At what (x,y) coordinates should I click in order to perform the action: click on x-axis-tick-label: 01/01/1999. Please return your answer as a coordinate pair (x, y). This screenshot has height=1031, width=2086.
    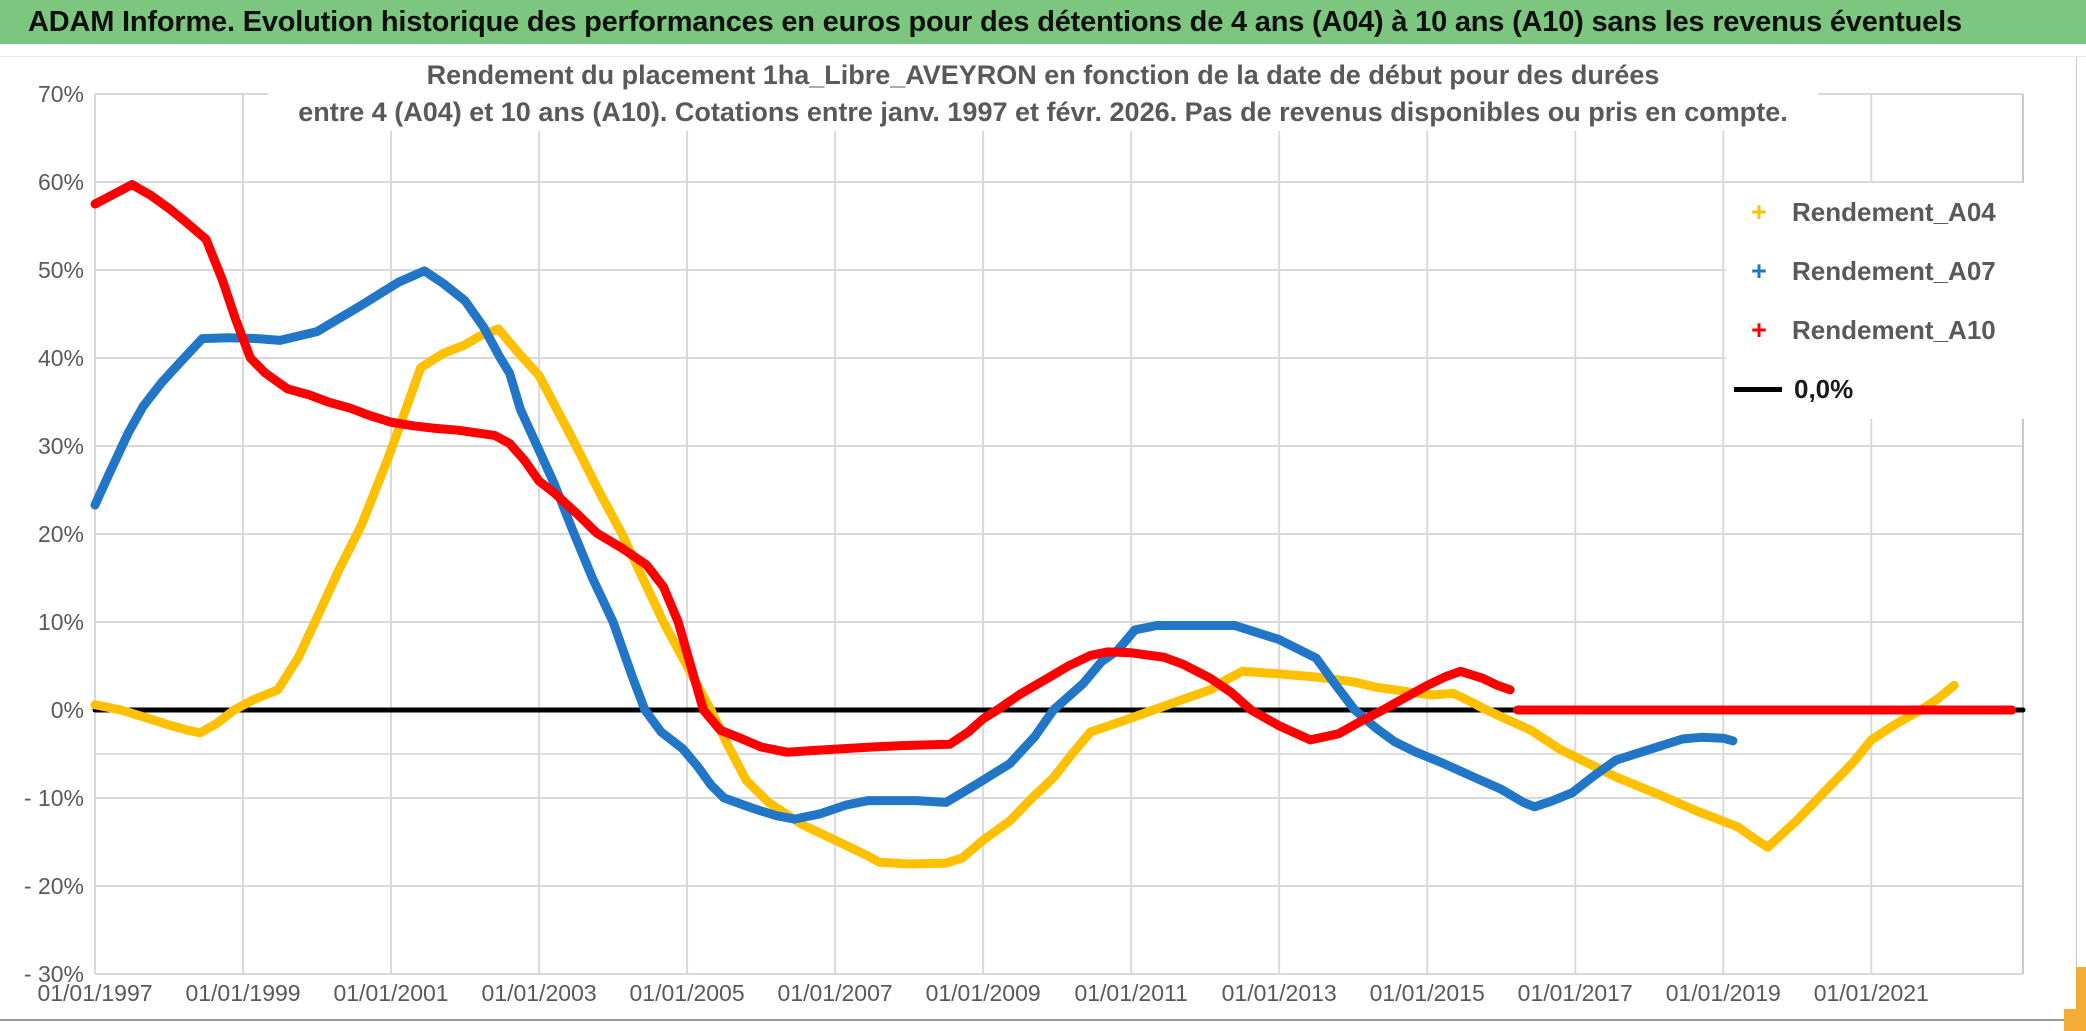
    Looking at the image, I should click on (242, 993).